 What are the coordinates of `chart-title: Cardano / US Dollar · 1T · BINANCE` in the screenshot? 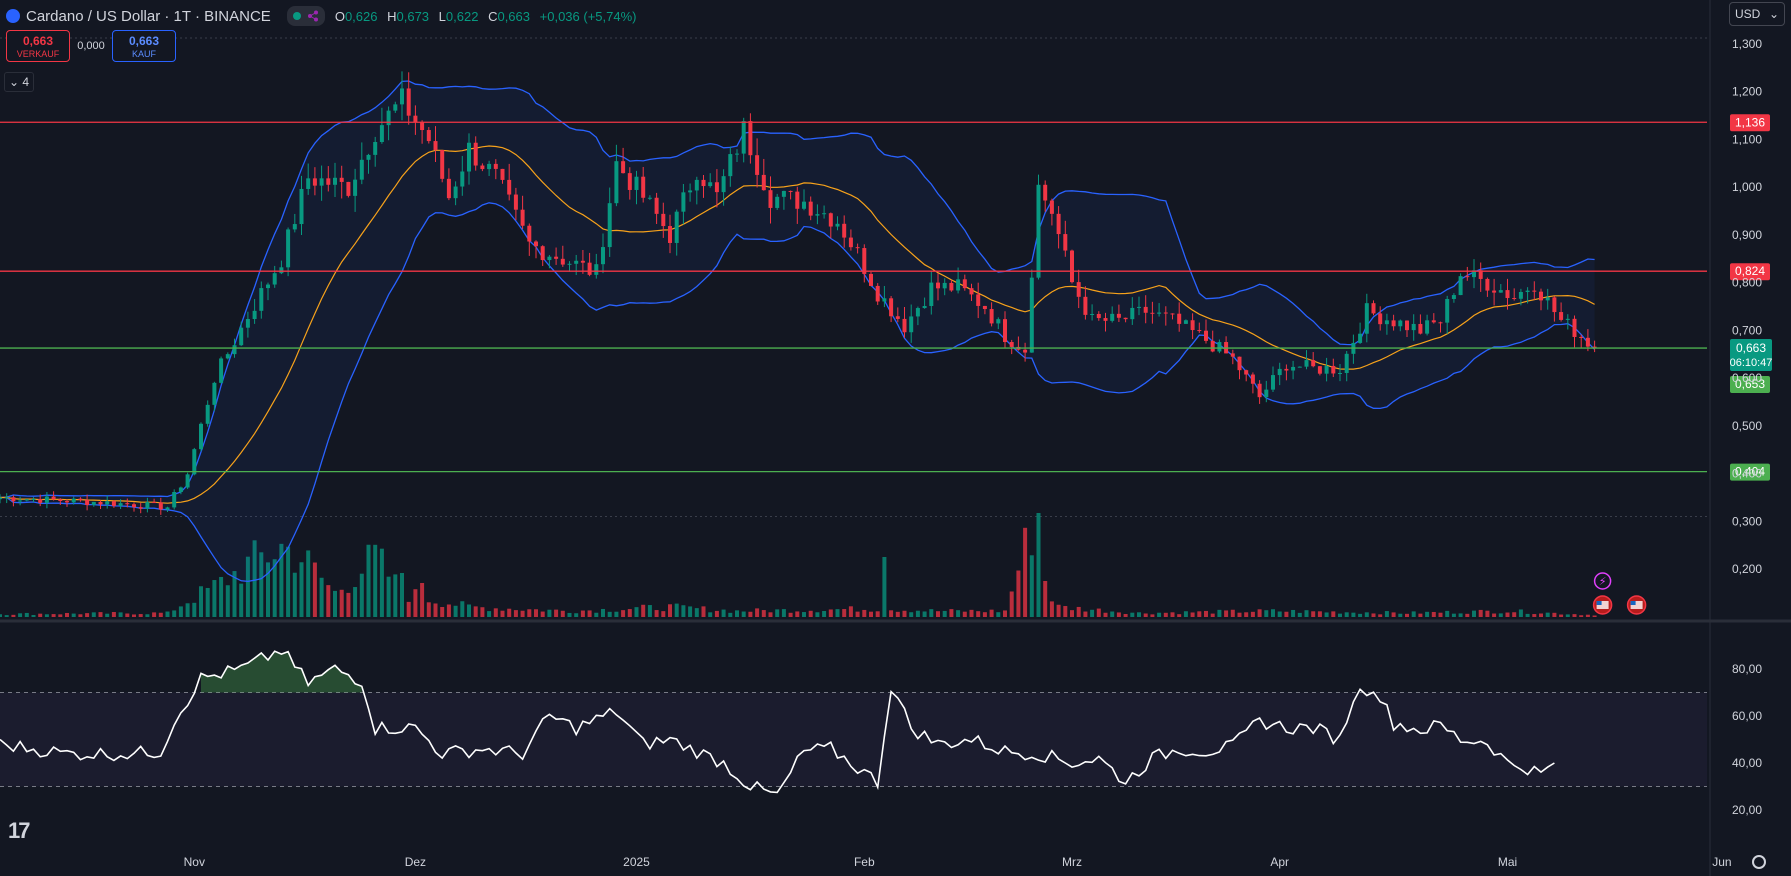 It's located at (148, 16).